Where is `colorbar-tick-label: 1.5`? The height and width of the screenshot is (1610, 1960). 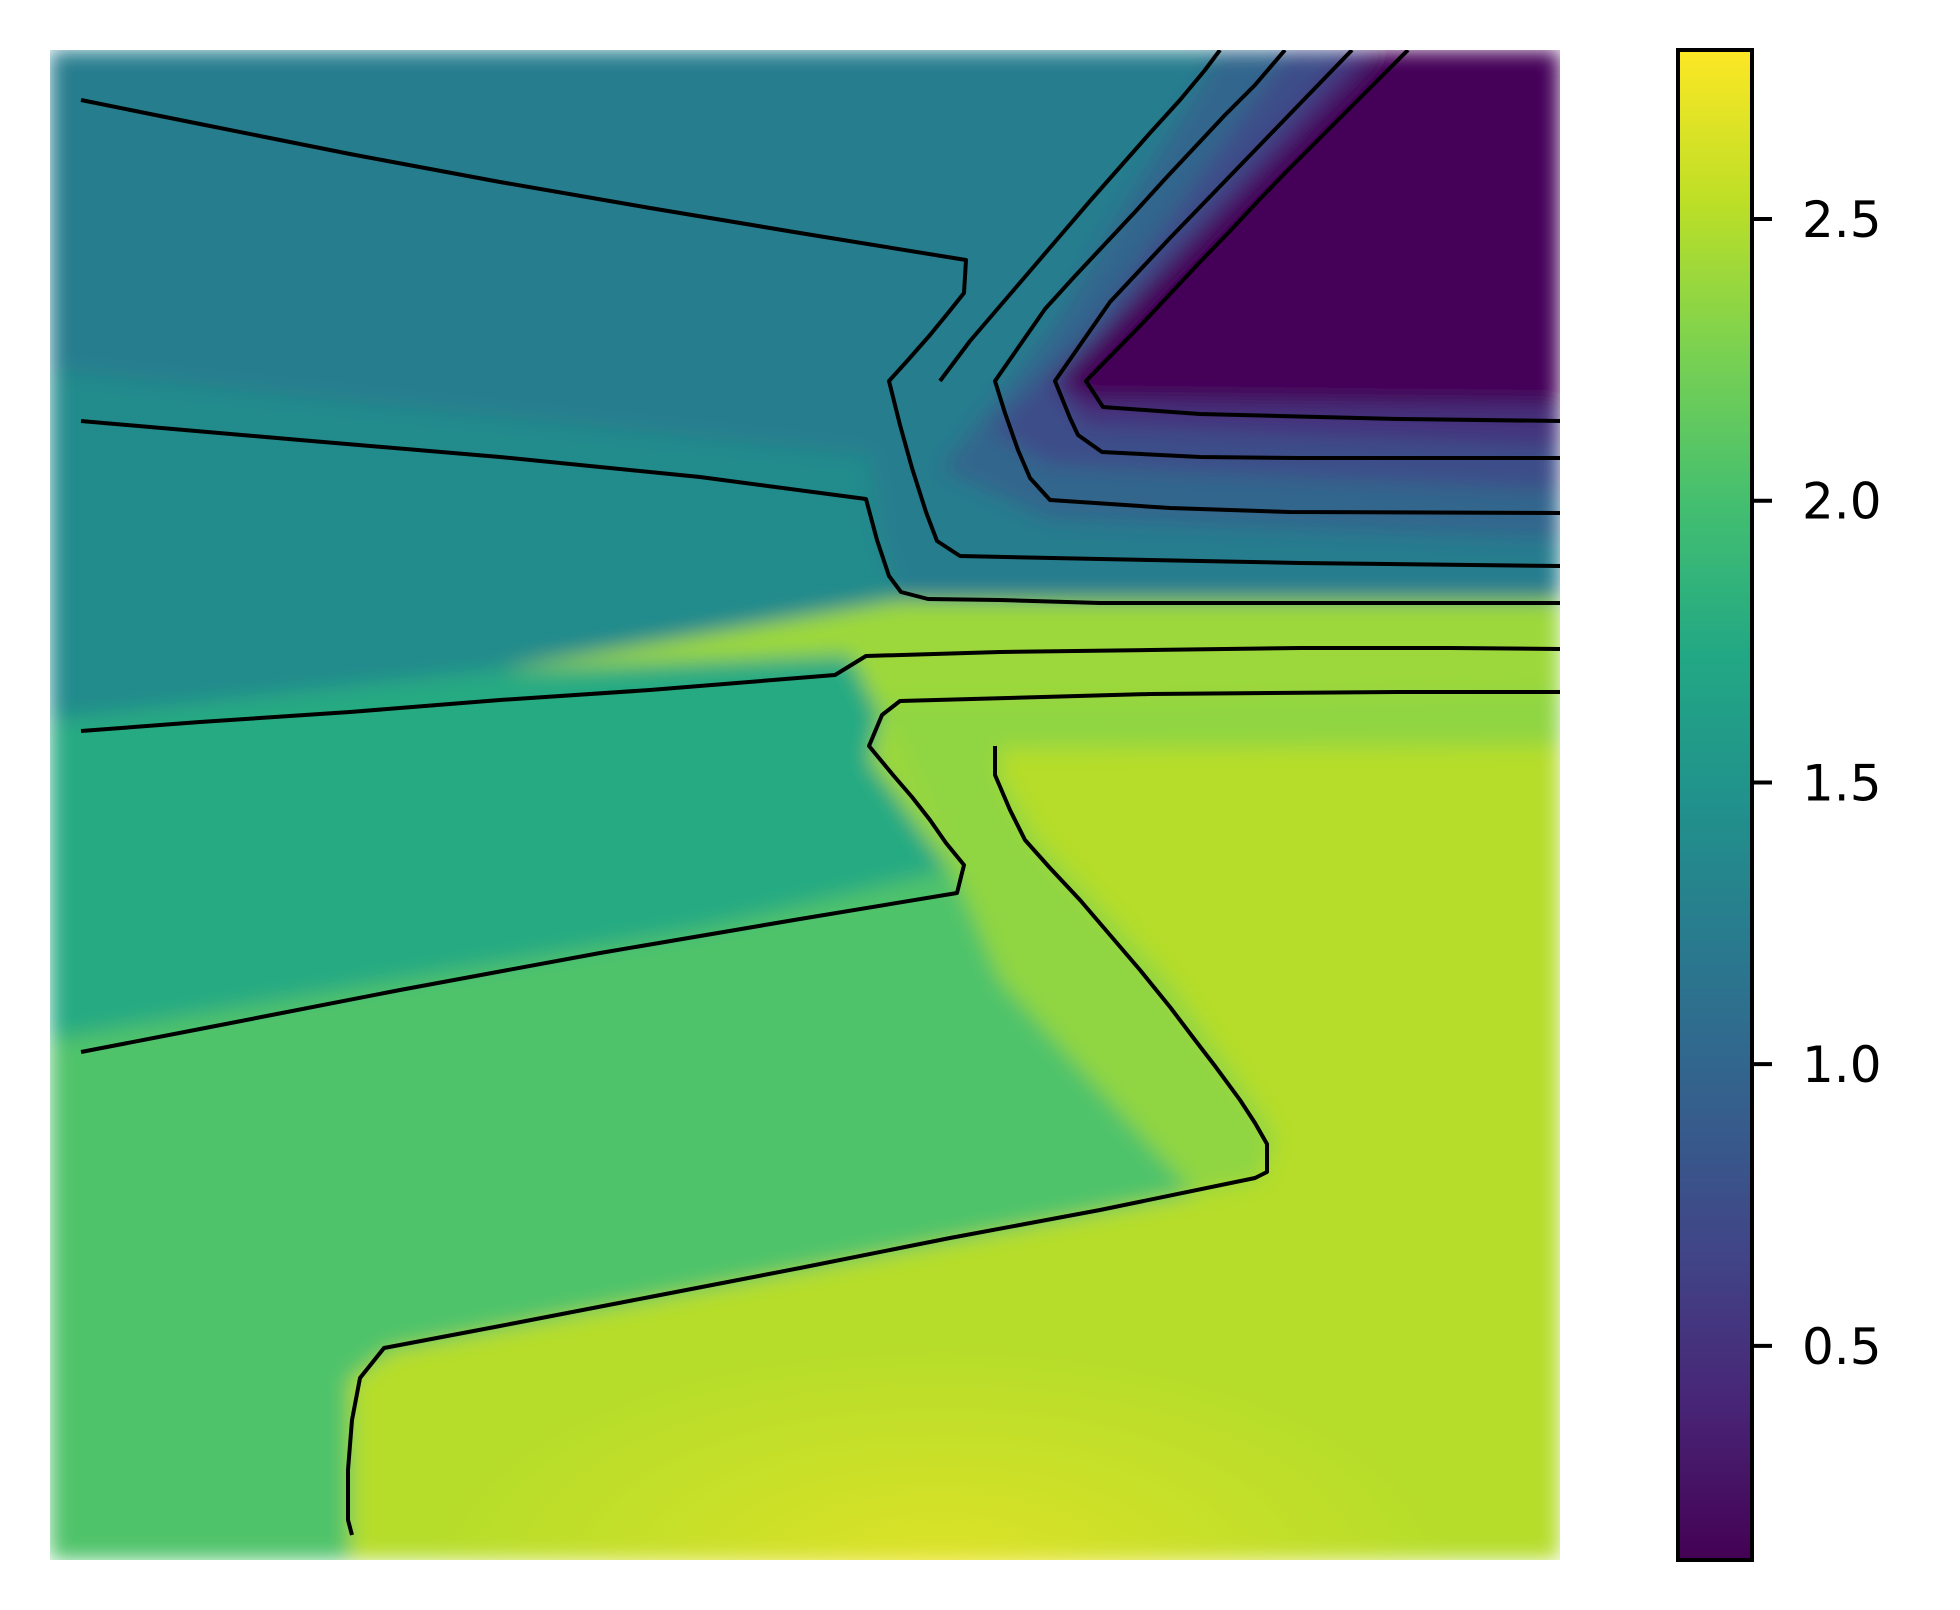 colorbar-tick-label: 1.5 is located at coordinates (1842, 783).